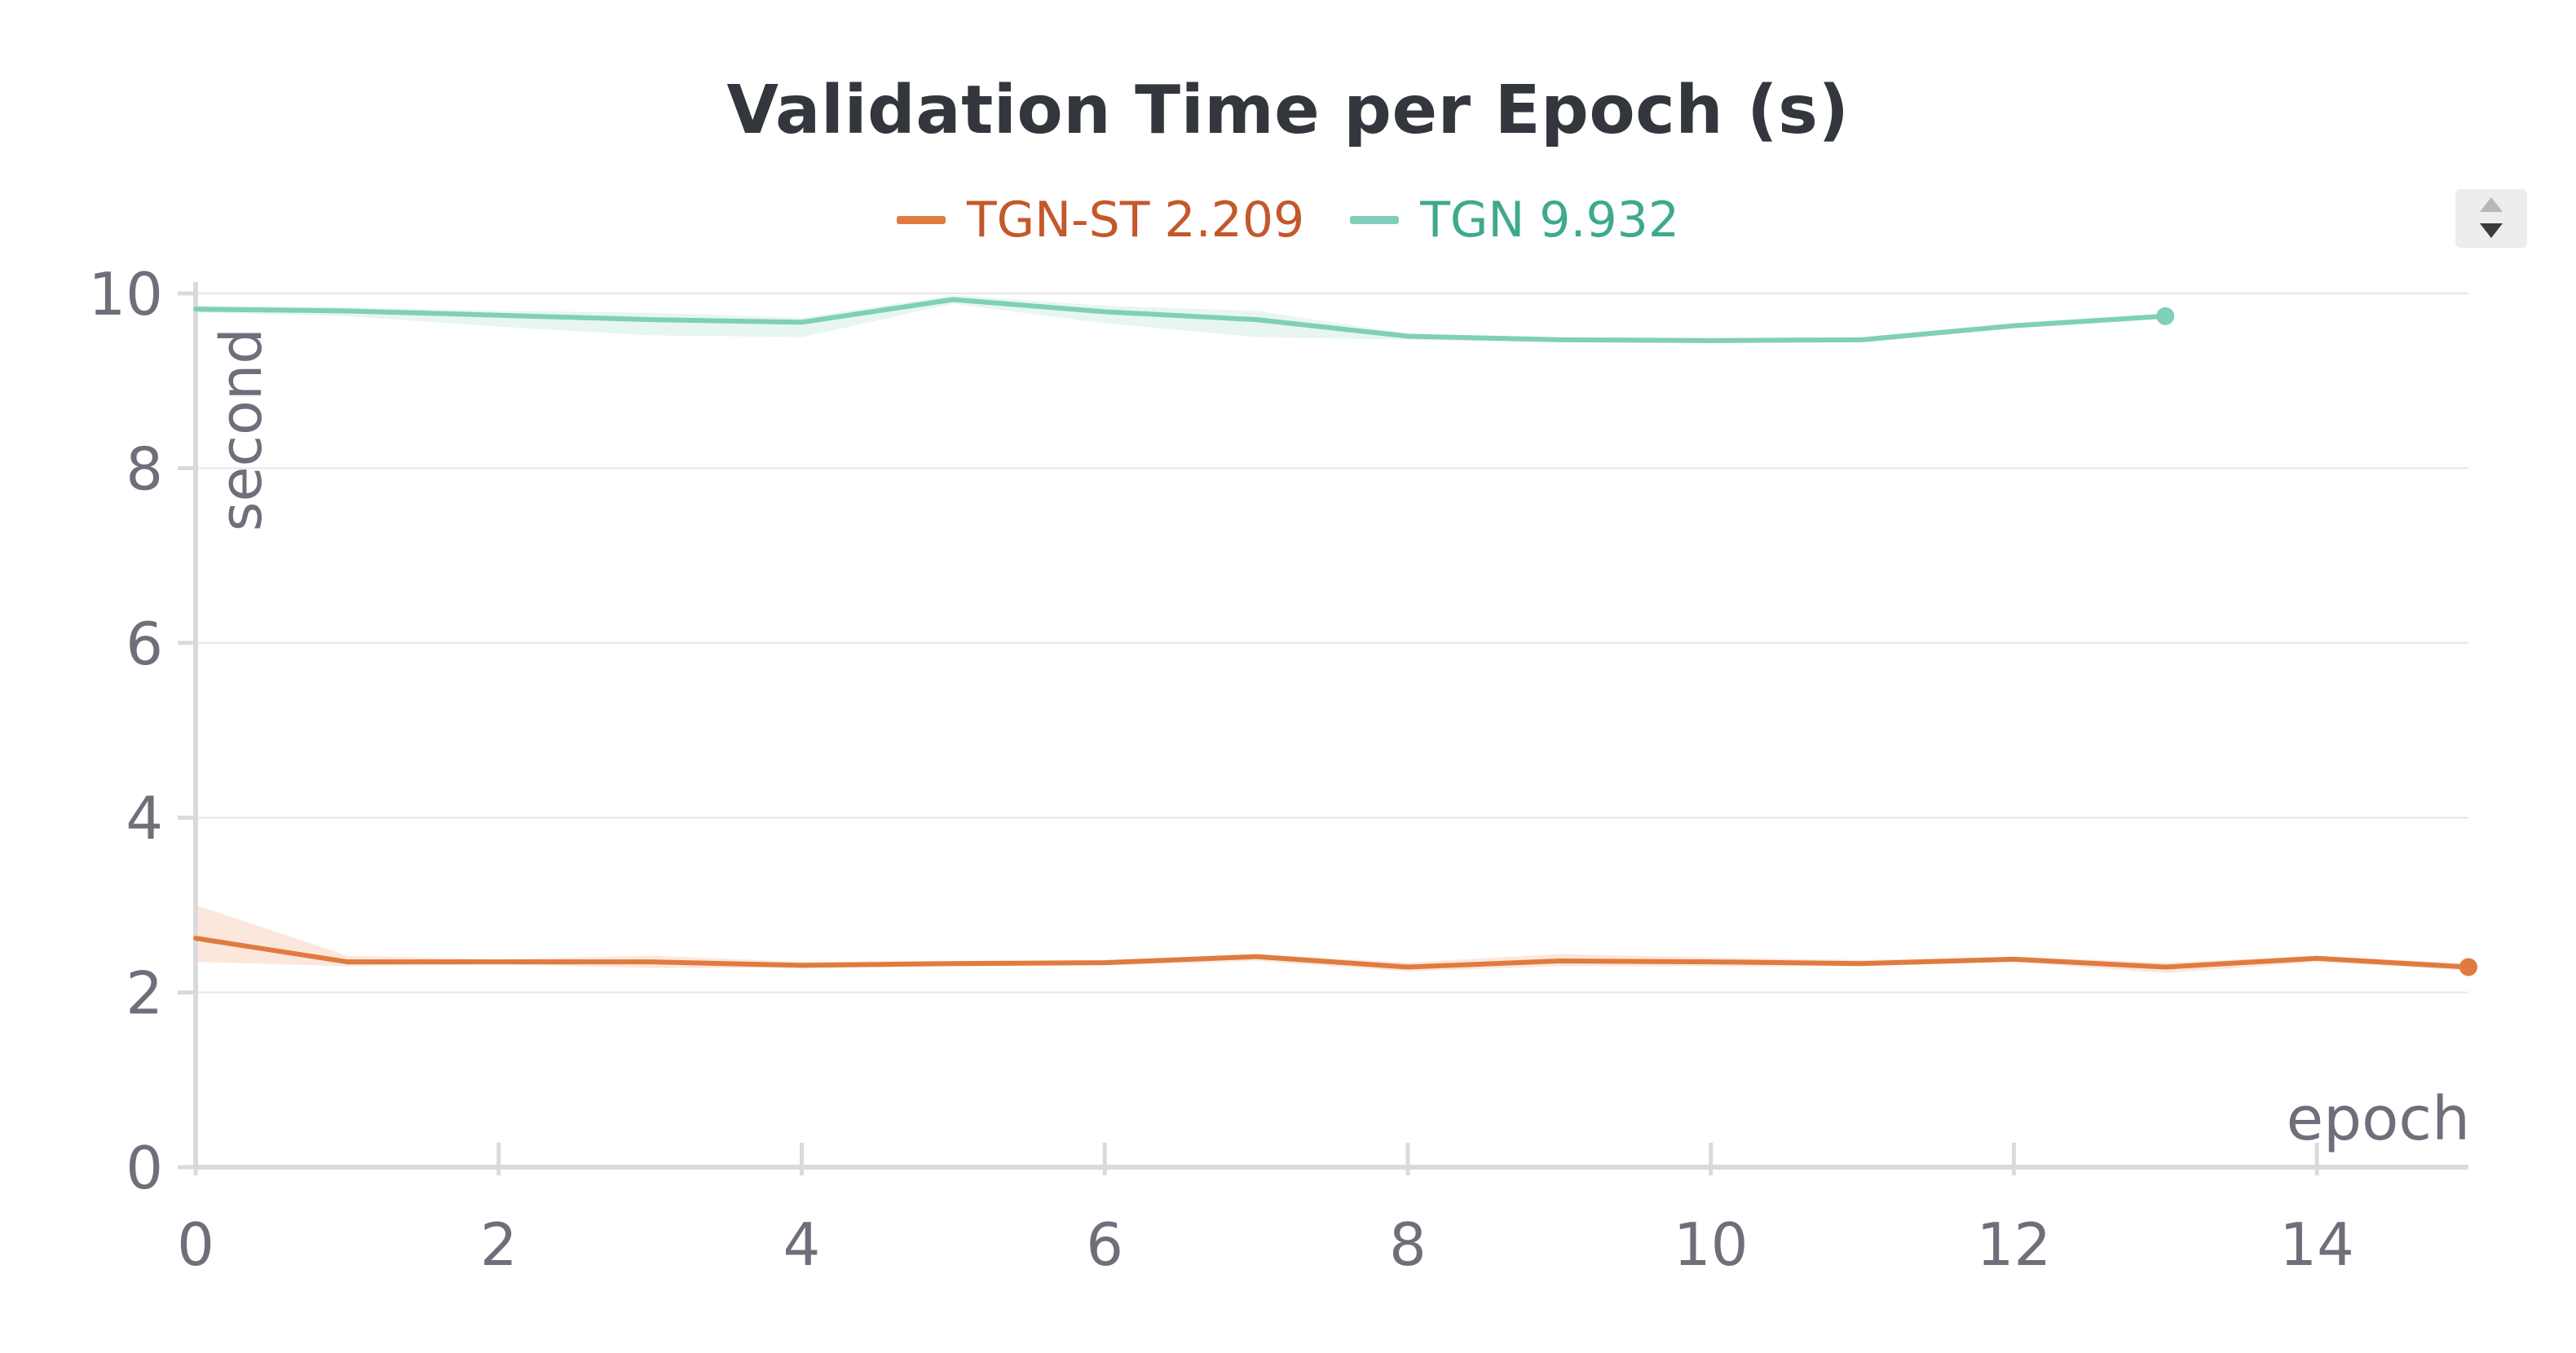 Image resolution: width=2576 pixels, height=1353 pixels. I want to click on series-line-tgn, so click(1180, 320).